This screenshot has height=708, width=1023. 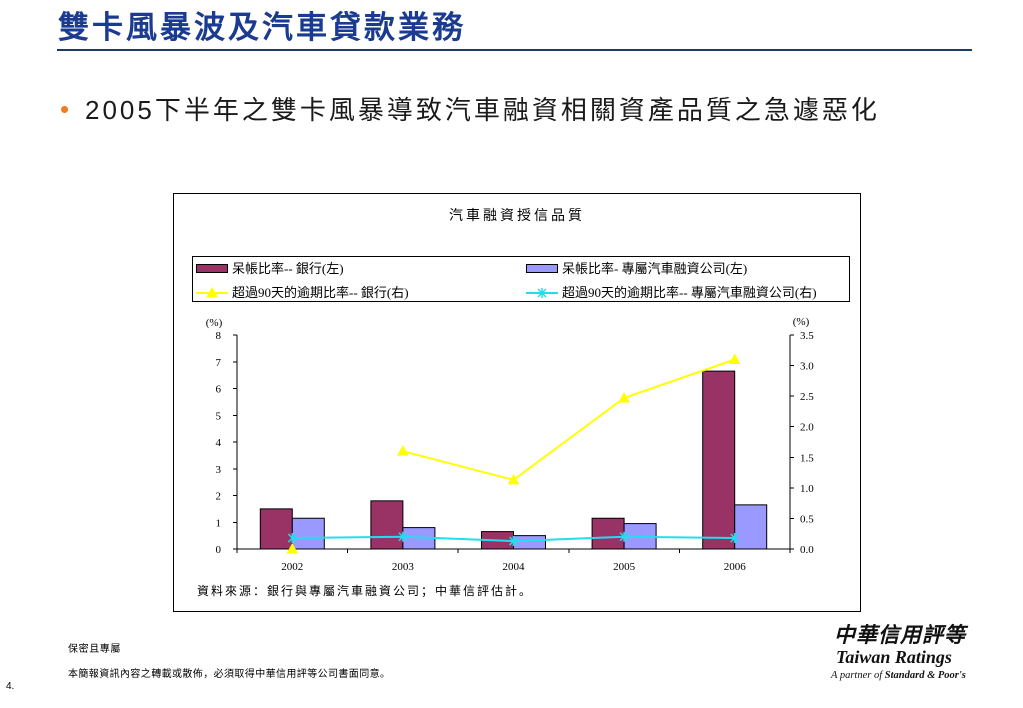 What do you see at coordinates (608, 533) in the screenshot?
I see `bar-bank-bad-debt-2005` at bounding box center [608, 533].